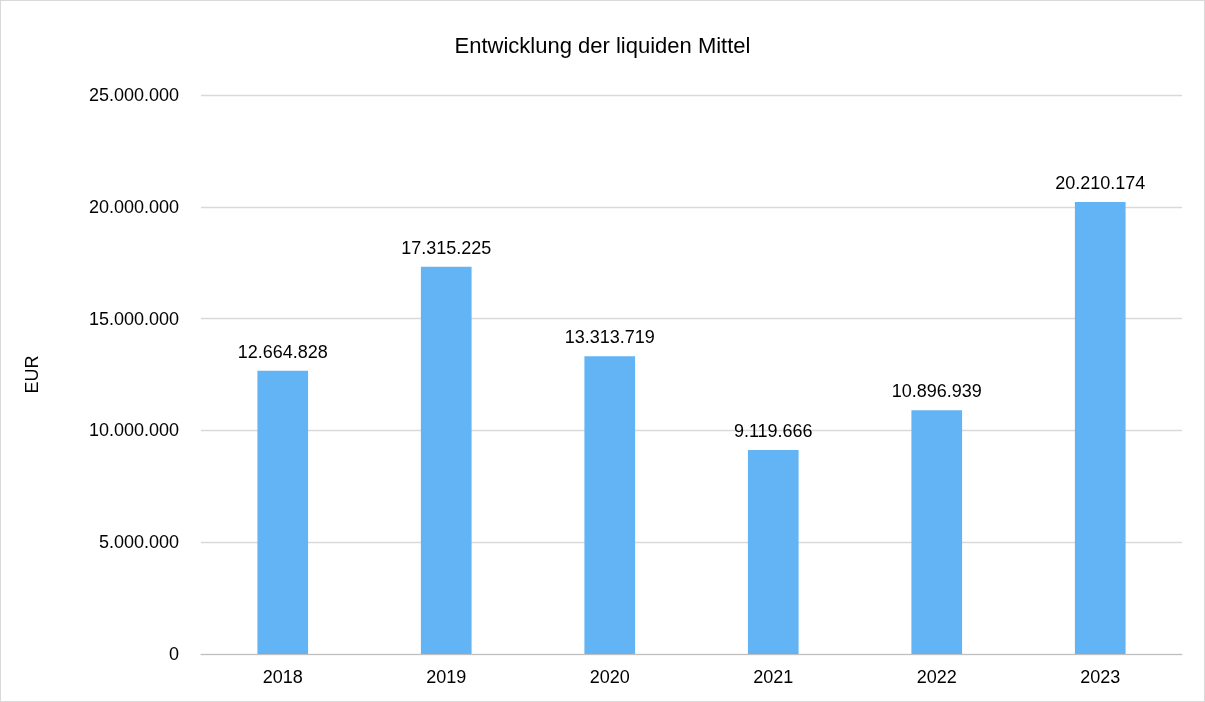  Describe the element at coordinates (133, 95) in the screenshot. I see `y-tick-label: 25.000.000` at that location.